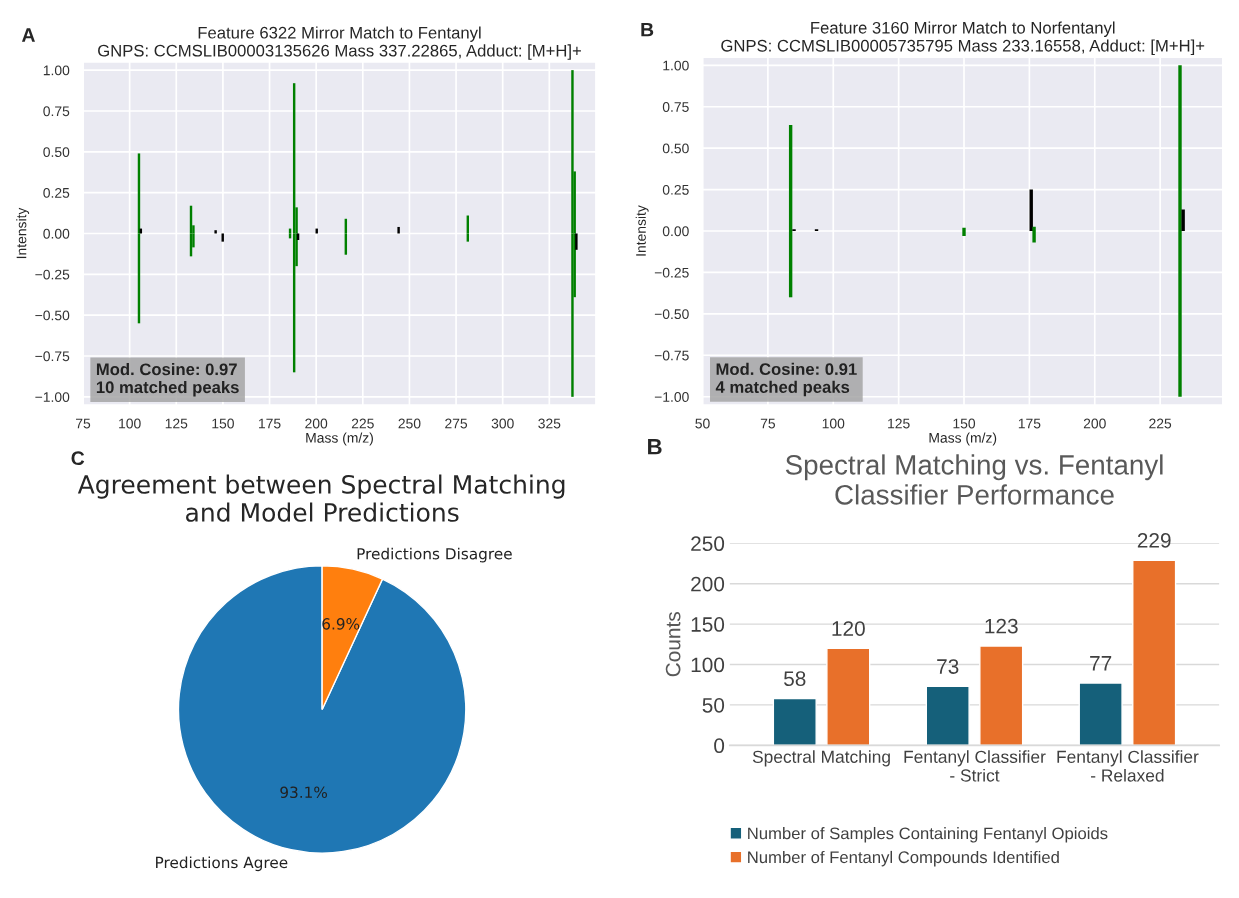 The image size is (1239, 898). What do you see at coordinates (339, 43) in the screenshot?
I see `chart-title: Feature 6322 Mirror Match to Fentanyl GNPS: CCMSLIB00003135626 Mass 337.22865, Adduct: [M+H]+` at bounding box center [339, 43].